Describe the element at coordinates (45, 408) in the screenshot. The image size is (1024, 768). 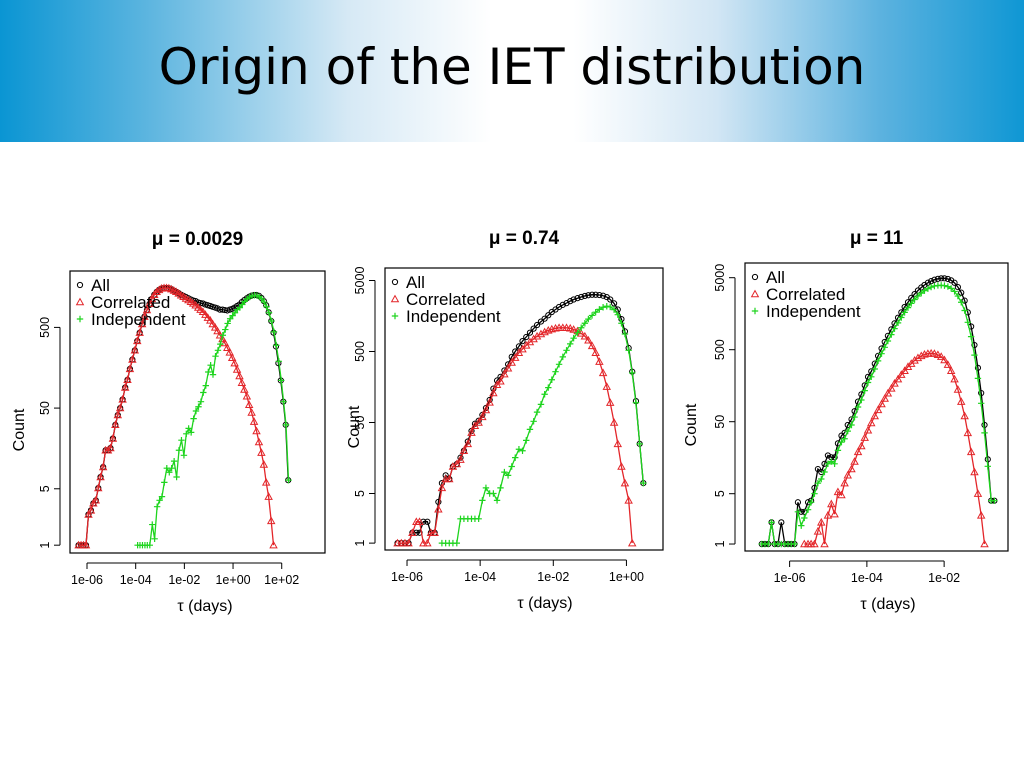
I see `y-tick-label: 50` at that location.